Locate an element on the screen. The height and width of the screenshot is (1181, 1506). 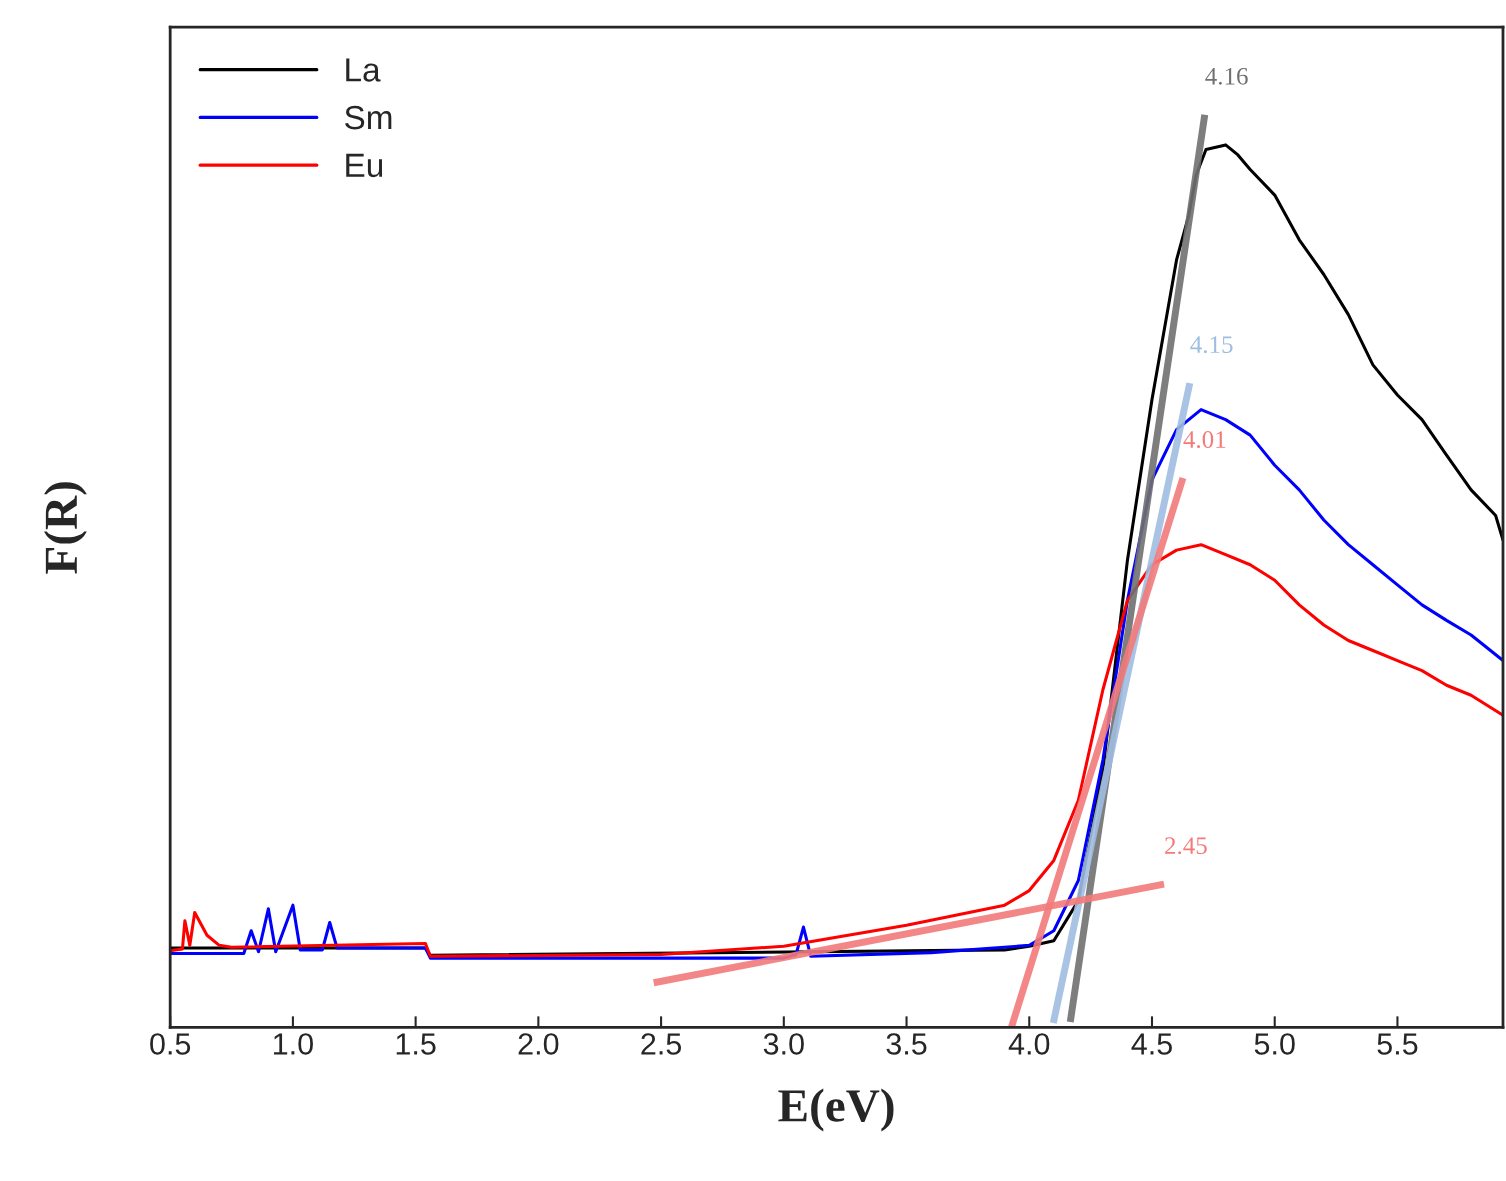
x-tick-label: 5.5 is located at coordinates (1397, 1044).